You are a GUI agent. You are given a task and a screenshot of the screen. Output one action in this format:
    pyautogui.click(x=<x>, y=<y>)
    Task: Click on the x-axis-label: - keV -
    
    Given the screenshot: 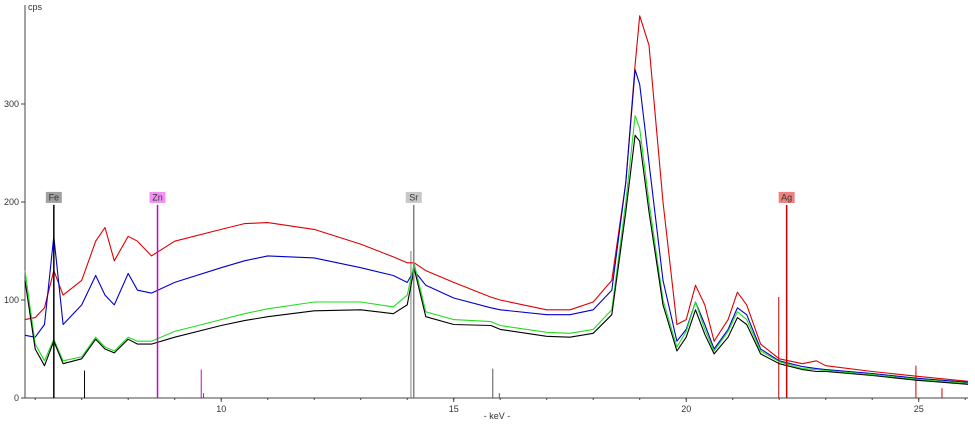 What is the action you would take?
    pyautogui.click(x=497, y=416)
    